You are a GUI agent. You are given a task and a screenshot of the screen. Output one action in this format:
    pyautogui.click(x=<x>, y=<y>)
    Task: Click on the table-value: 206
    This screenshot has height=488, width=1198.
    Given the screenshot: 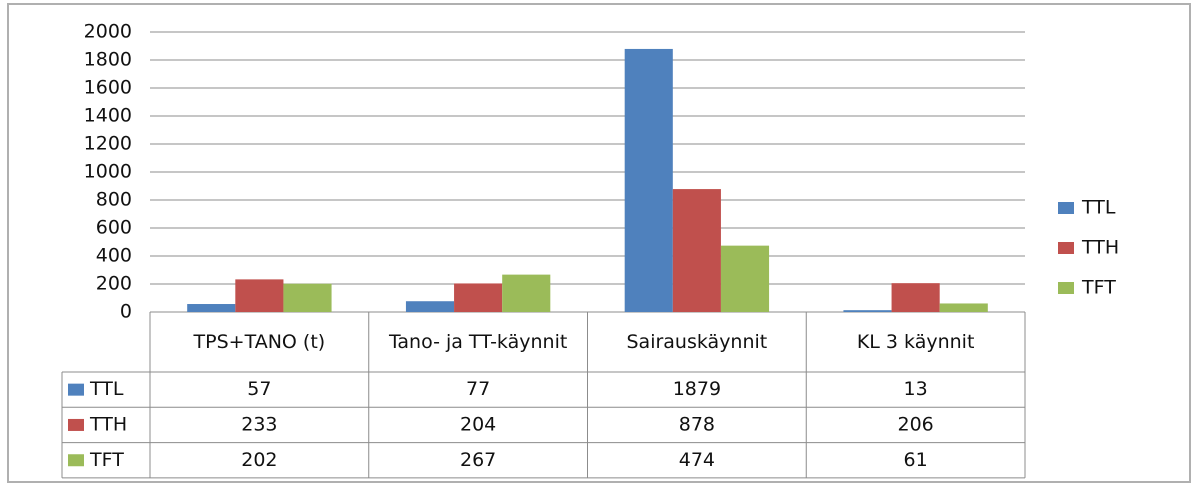 What is the action you would take?
    pyautogui.click(x=915, y=424)
    